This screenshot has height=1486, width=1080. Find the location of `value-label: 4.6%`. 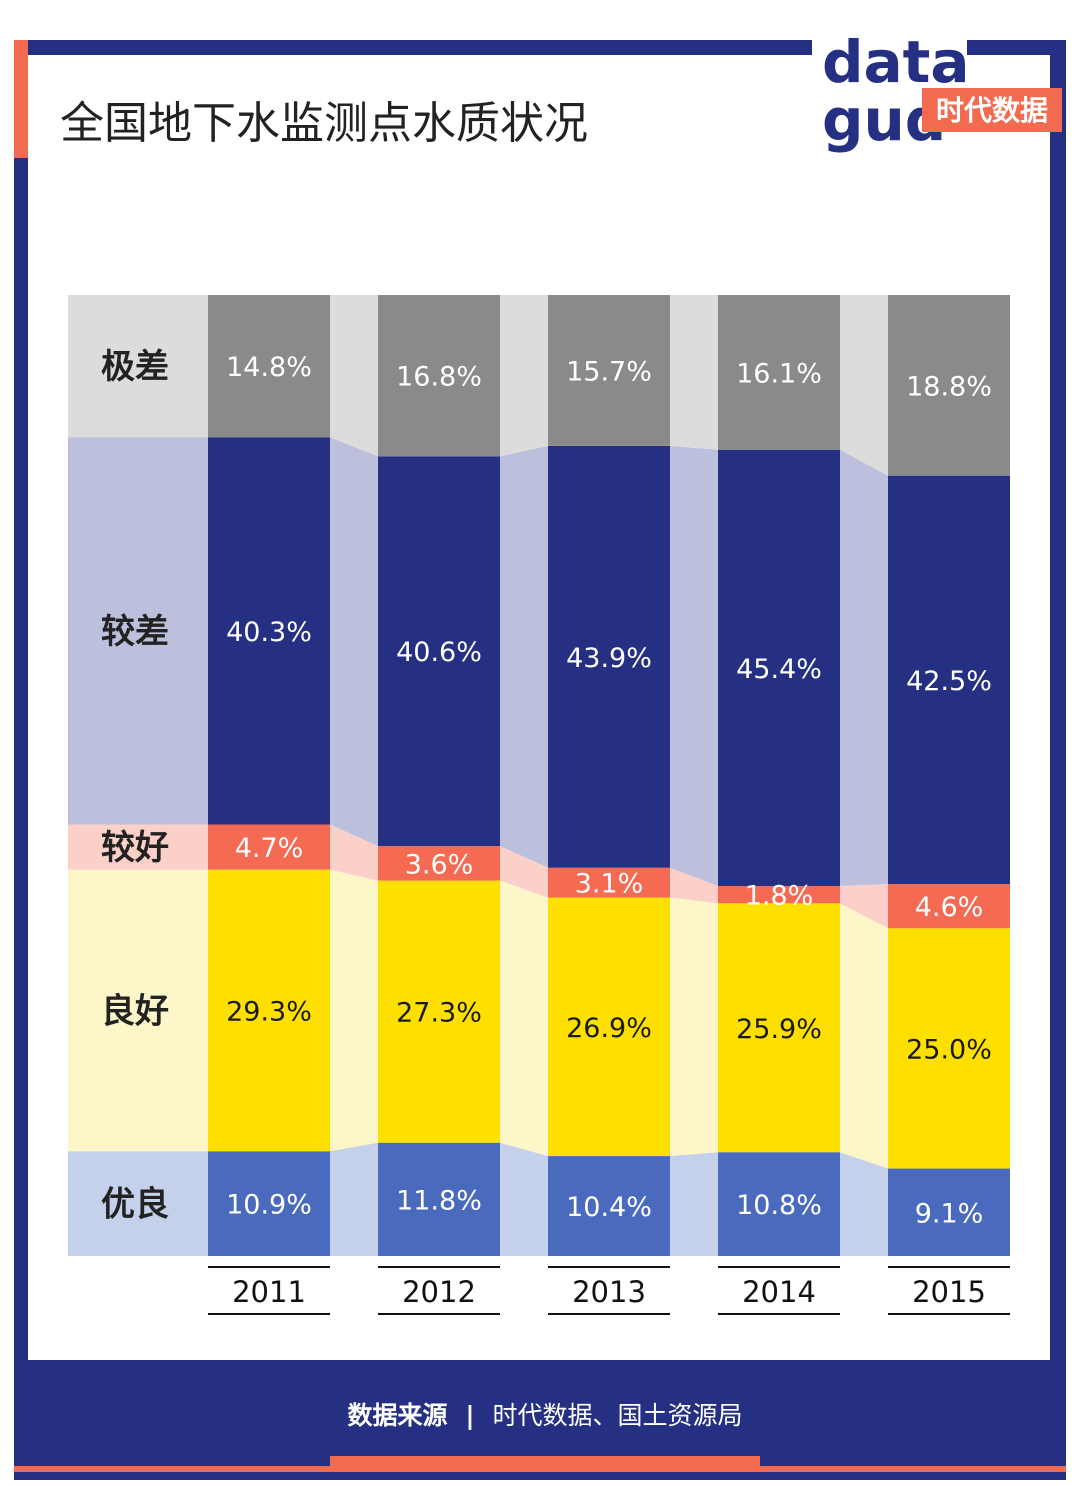

value-label: 4.6% is located at coordinates (949, 907).